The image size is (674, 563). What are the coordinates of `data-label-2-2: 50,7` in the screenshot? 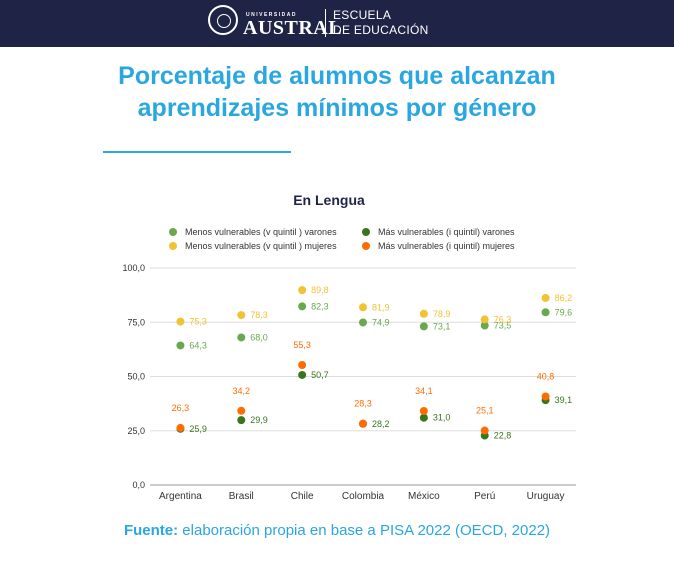 It's located at (320, 375).